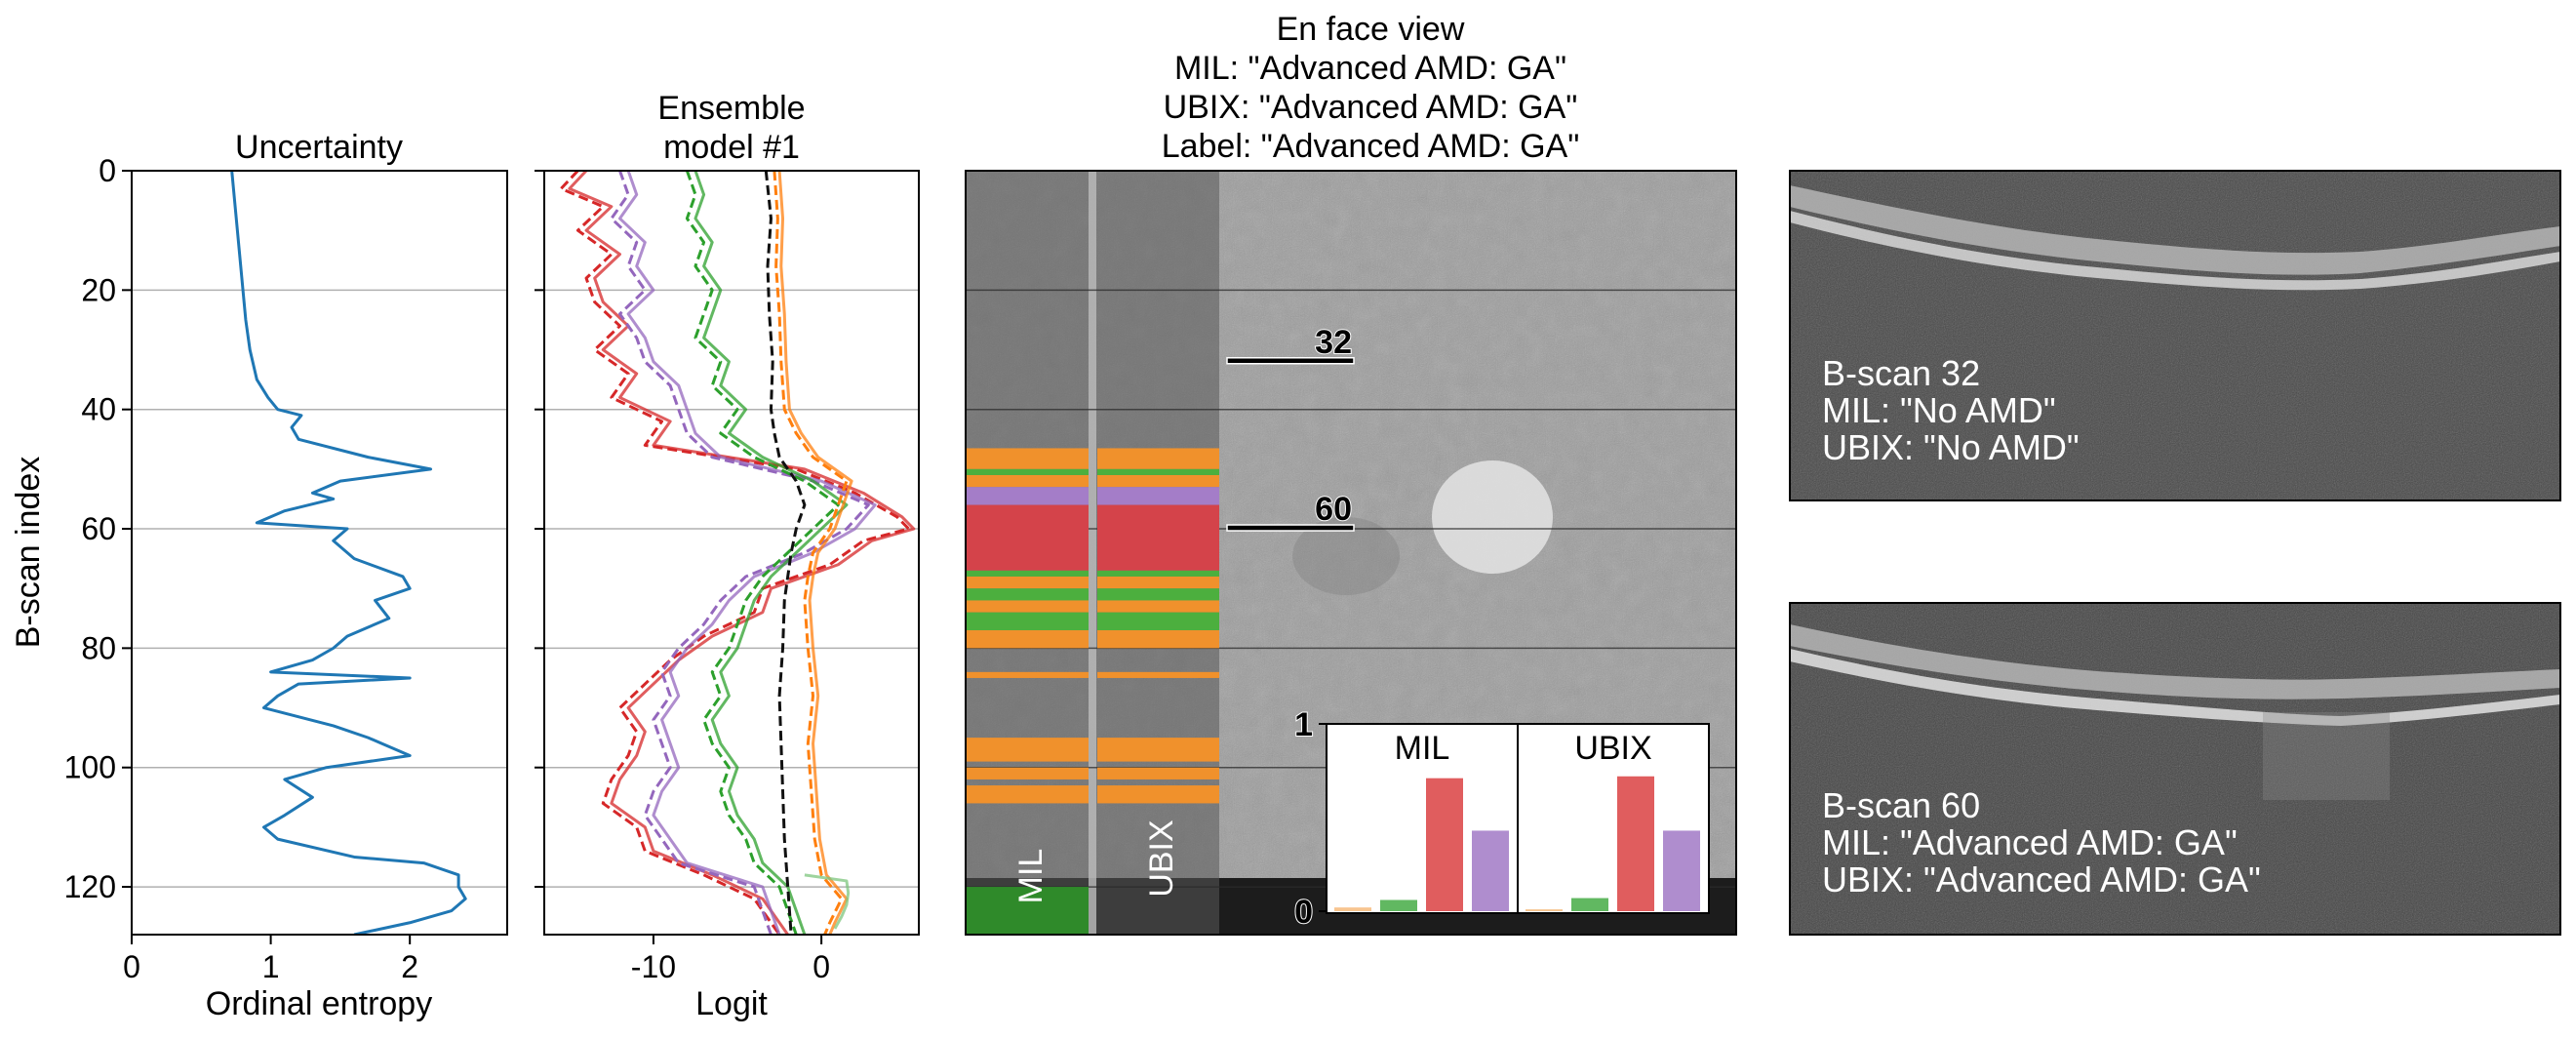  Describe the element at coordinates (1951, 447) in the screenshot. I see `bscan-32-line-3: UBIX: "No AMD"` at that location.